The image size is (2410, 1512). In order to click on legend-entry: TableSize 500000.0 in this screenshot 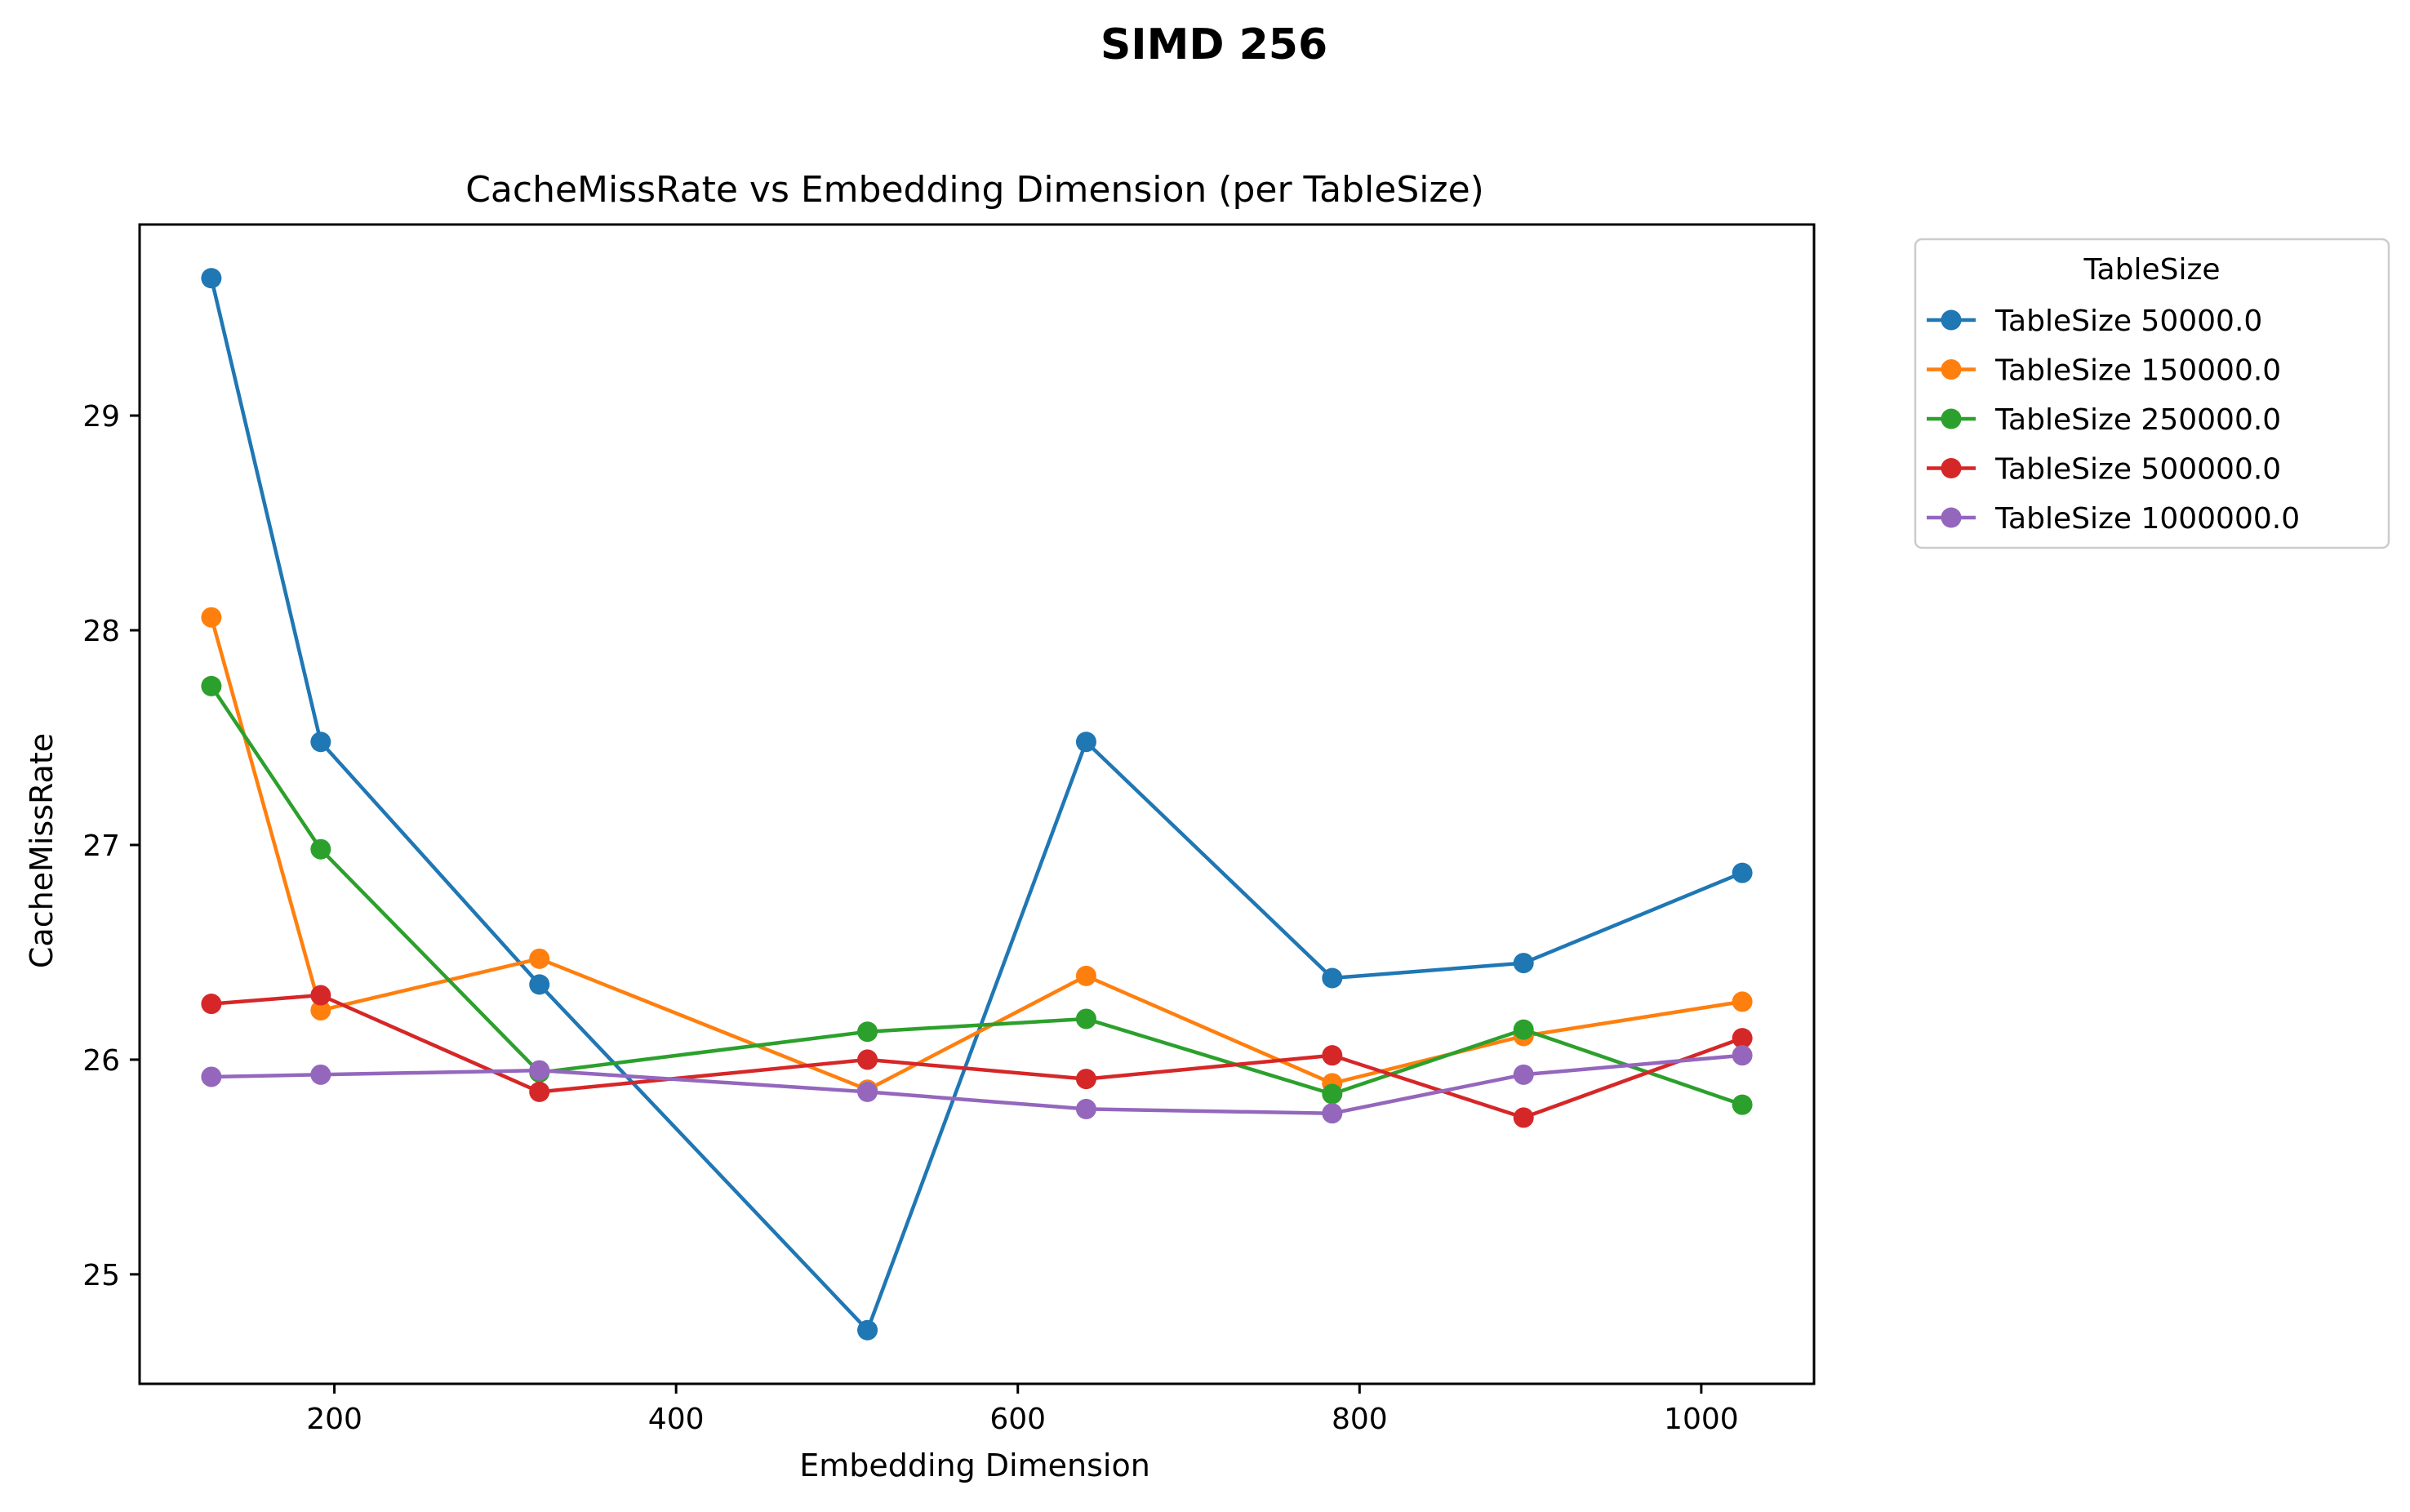, I will do `click(2104, 470)`.